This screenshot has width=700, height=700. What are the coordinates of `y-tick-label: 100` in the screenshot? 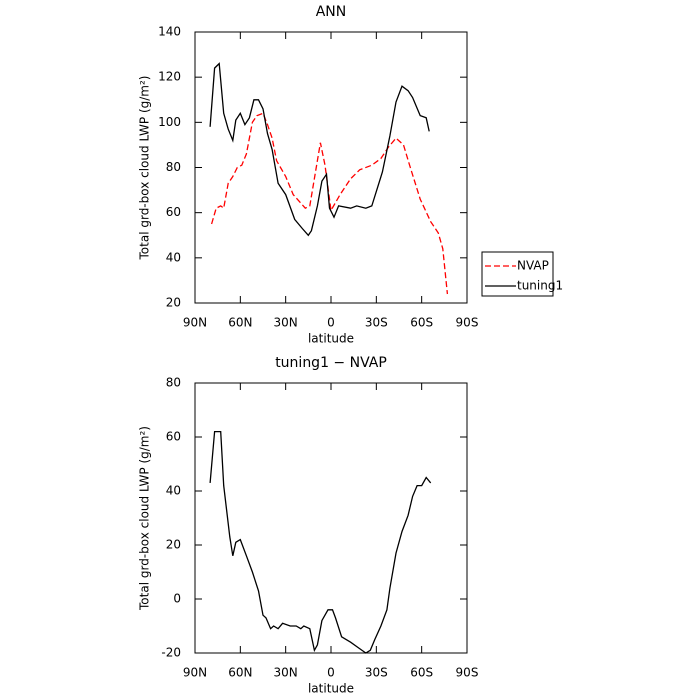 It's located at (169, 122).